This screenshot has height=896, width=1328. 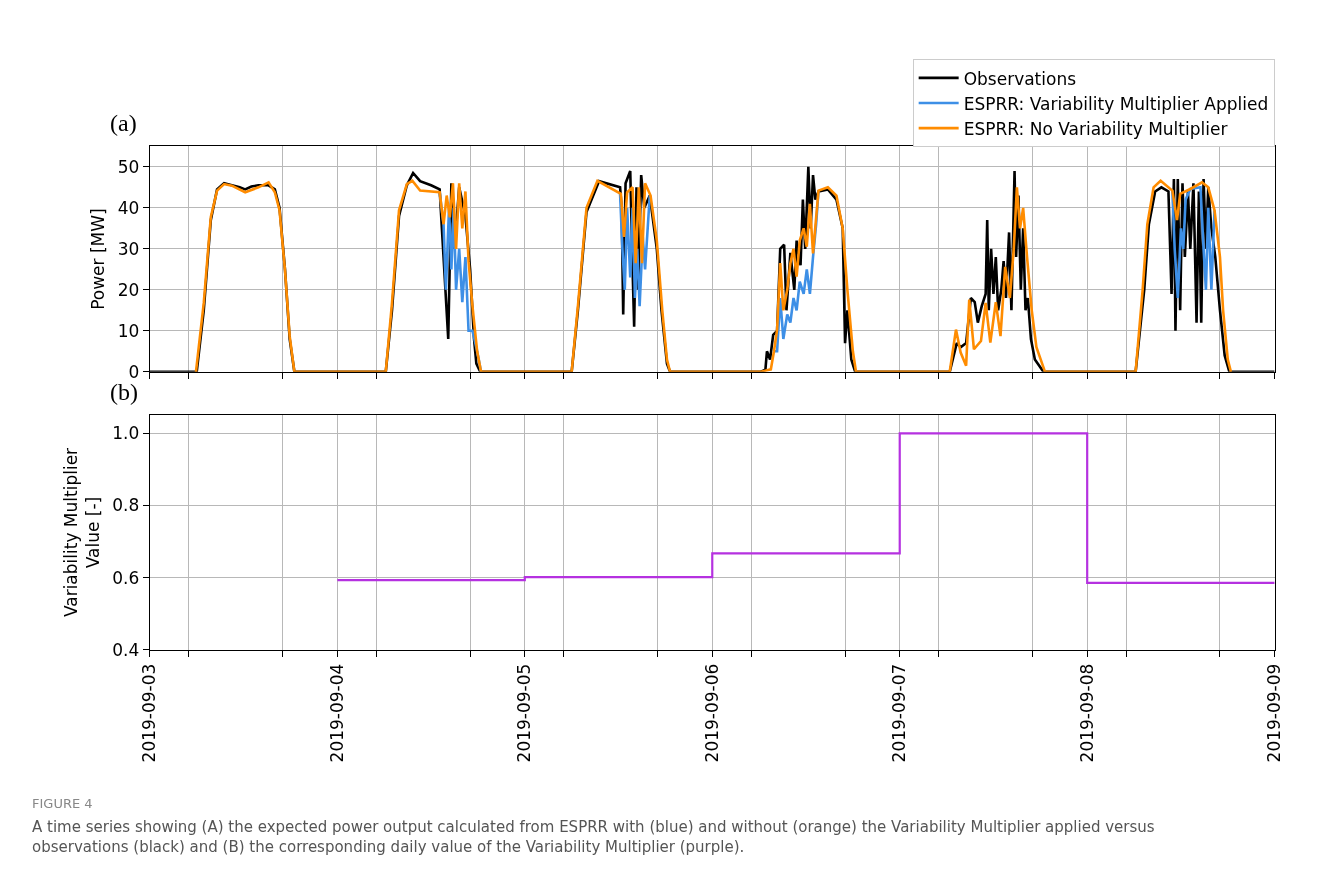 What do you see at coordinates (1086, 713) in the screenshot?
I see `x-tick-label: 2019-09-08` at bounding box center [1086, 713].